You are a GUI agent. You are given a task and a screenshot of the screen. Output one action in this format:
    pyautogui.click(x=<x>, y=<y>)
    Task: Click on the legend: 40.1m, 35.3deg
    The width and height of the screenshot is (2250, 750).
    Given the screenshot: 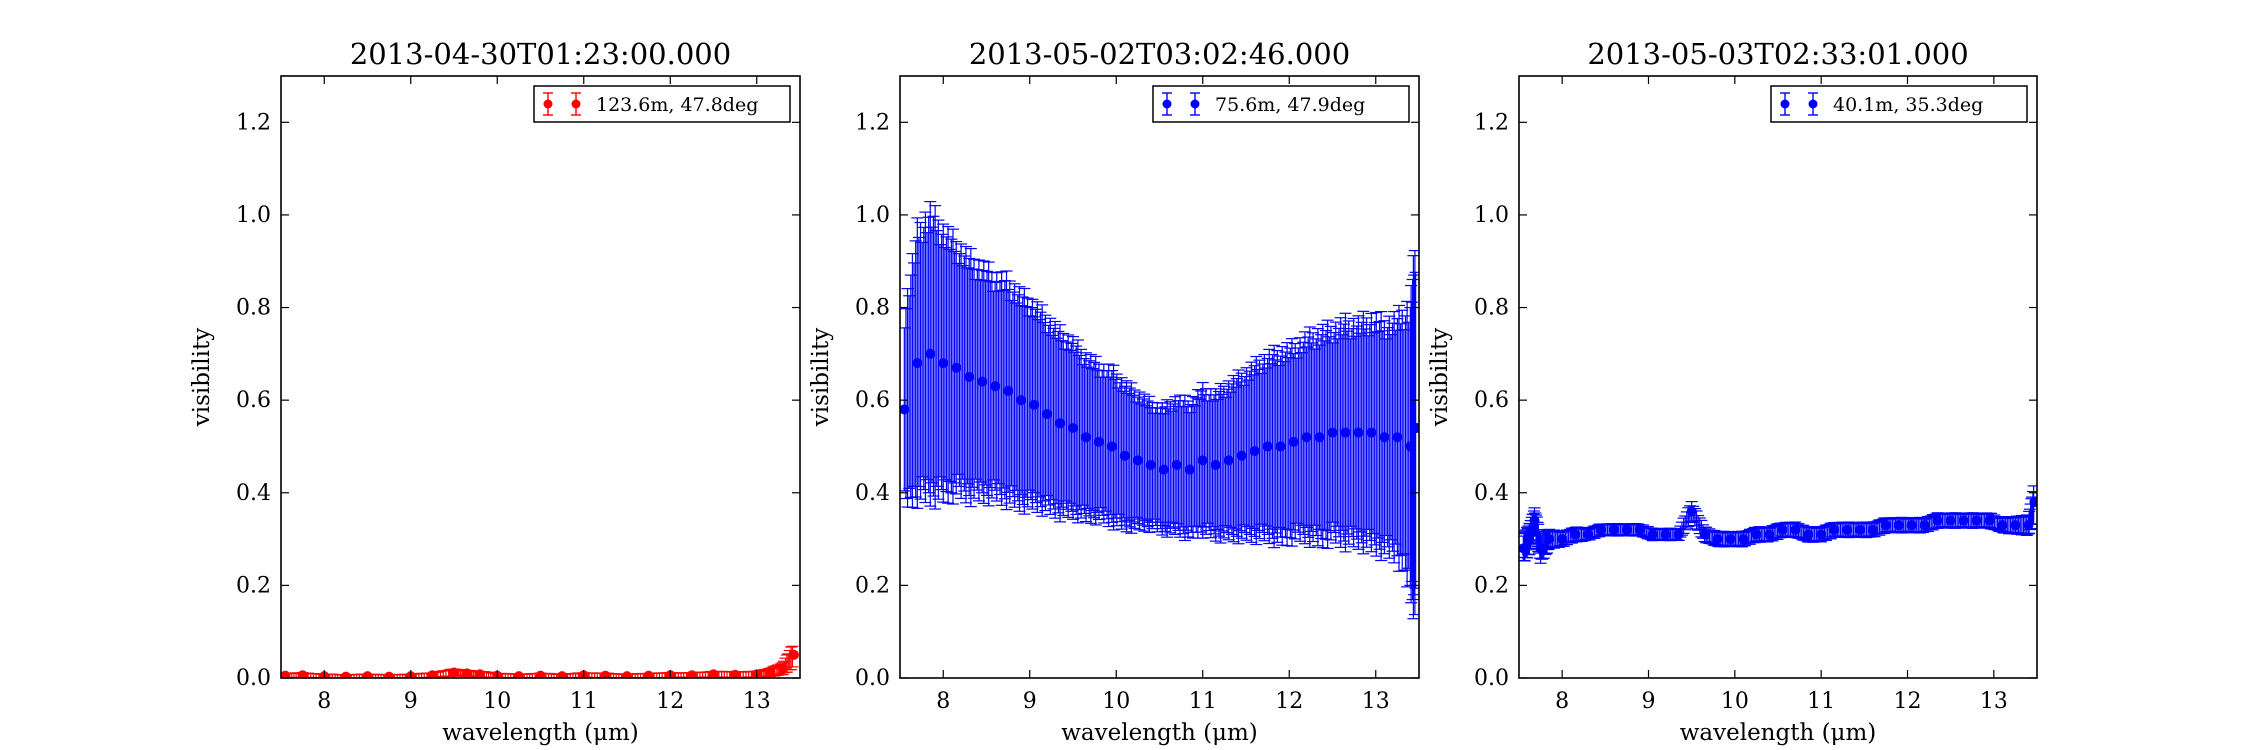 What is the action you would take?
    pyautogui.click(x=1899, y=104)
    